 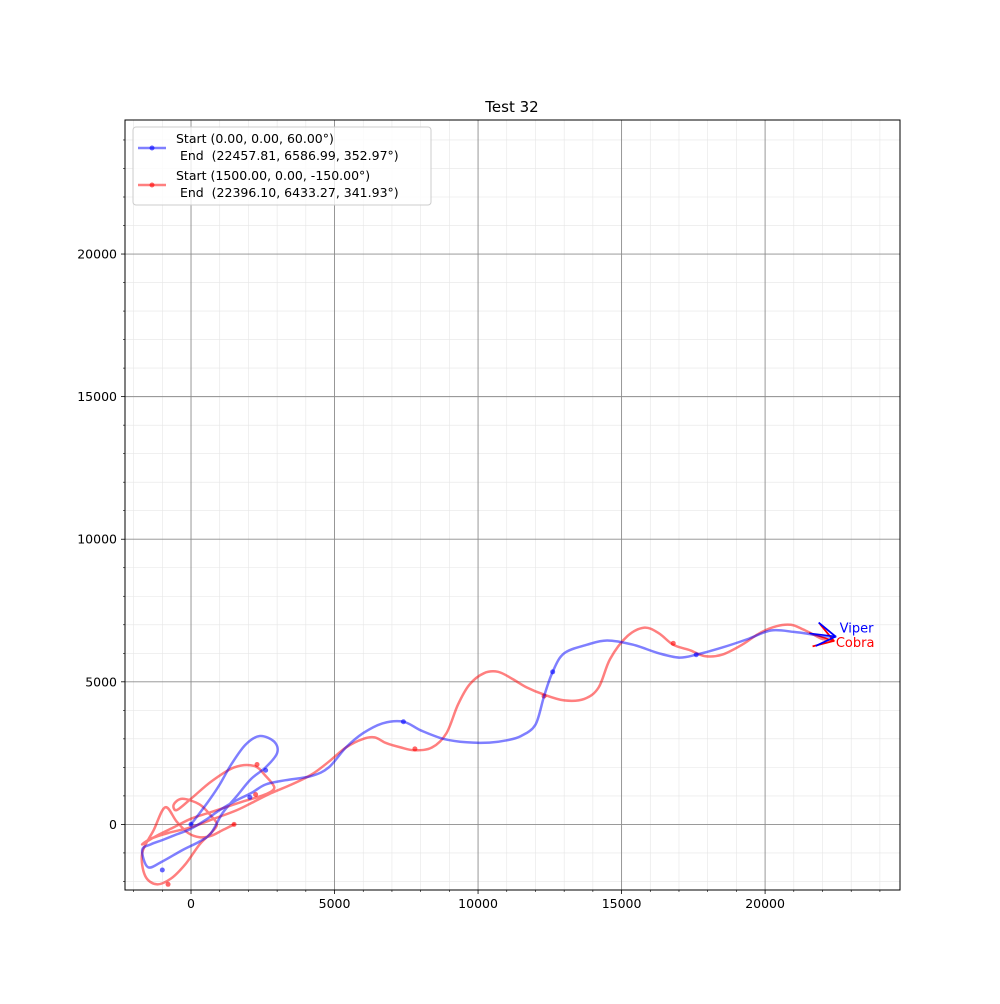 What do you see at coordinates (857, 629) in the screenshot?
I see `end-label-viper: Viper` at bounding box center [857, 629].